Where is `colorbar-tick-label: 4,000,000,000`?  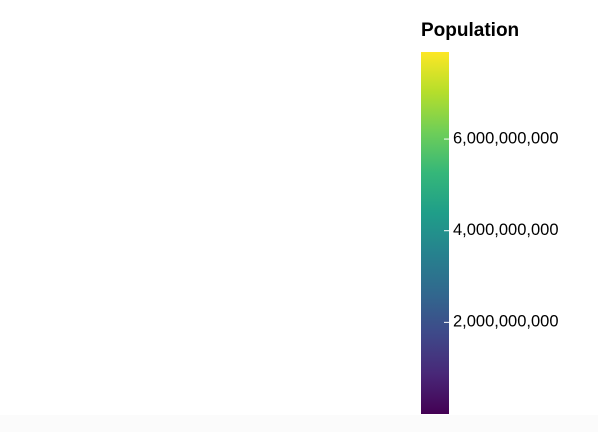 colorbar-tick-label: 4,000,000,000 is located at coordinates (506, 230).